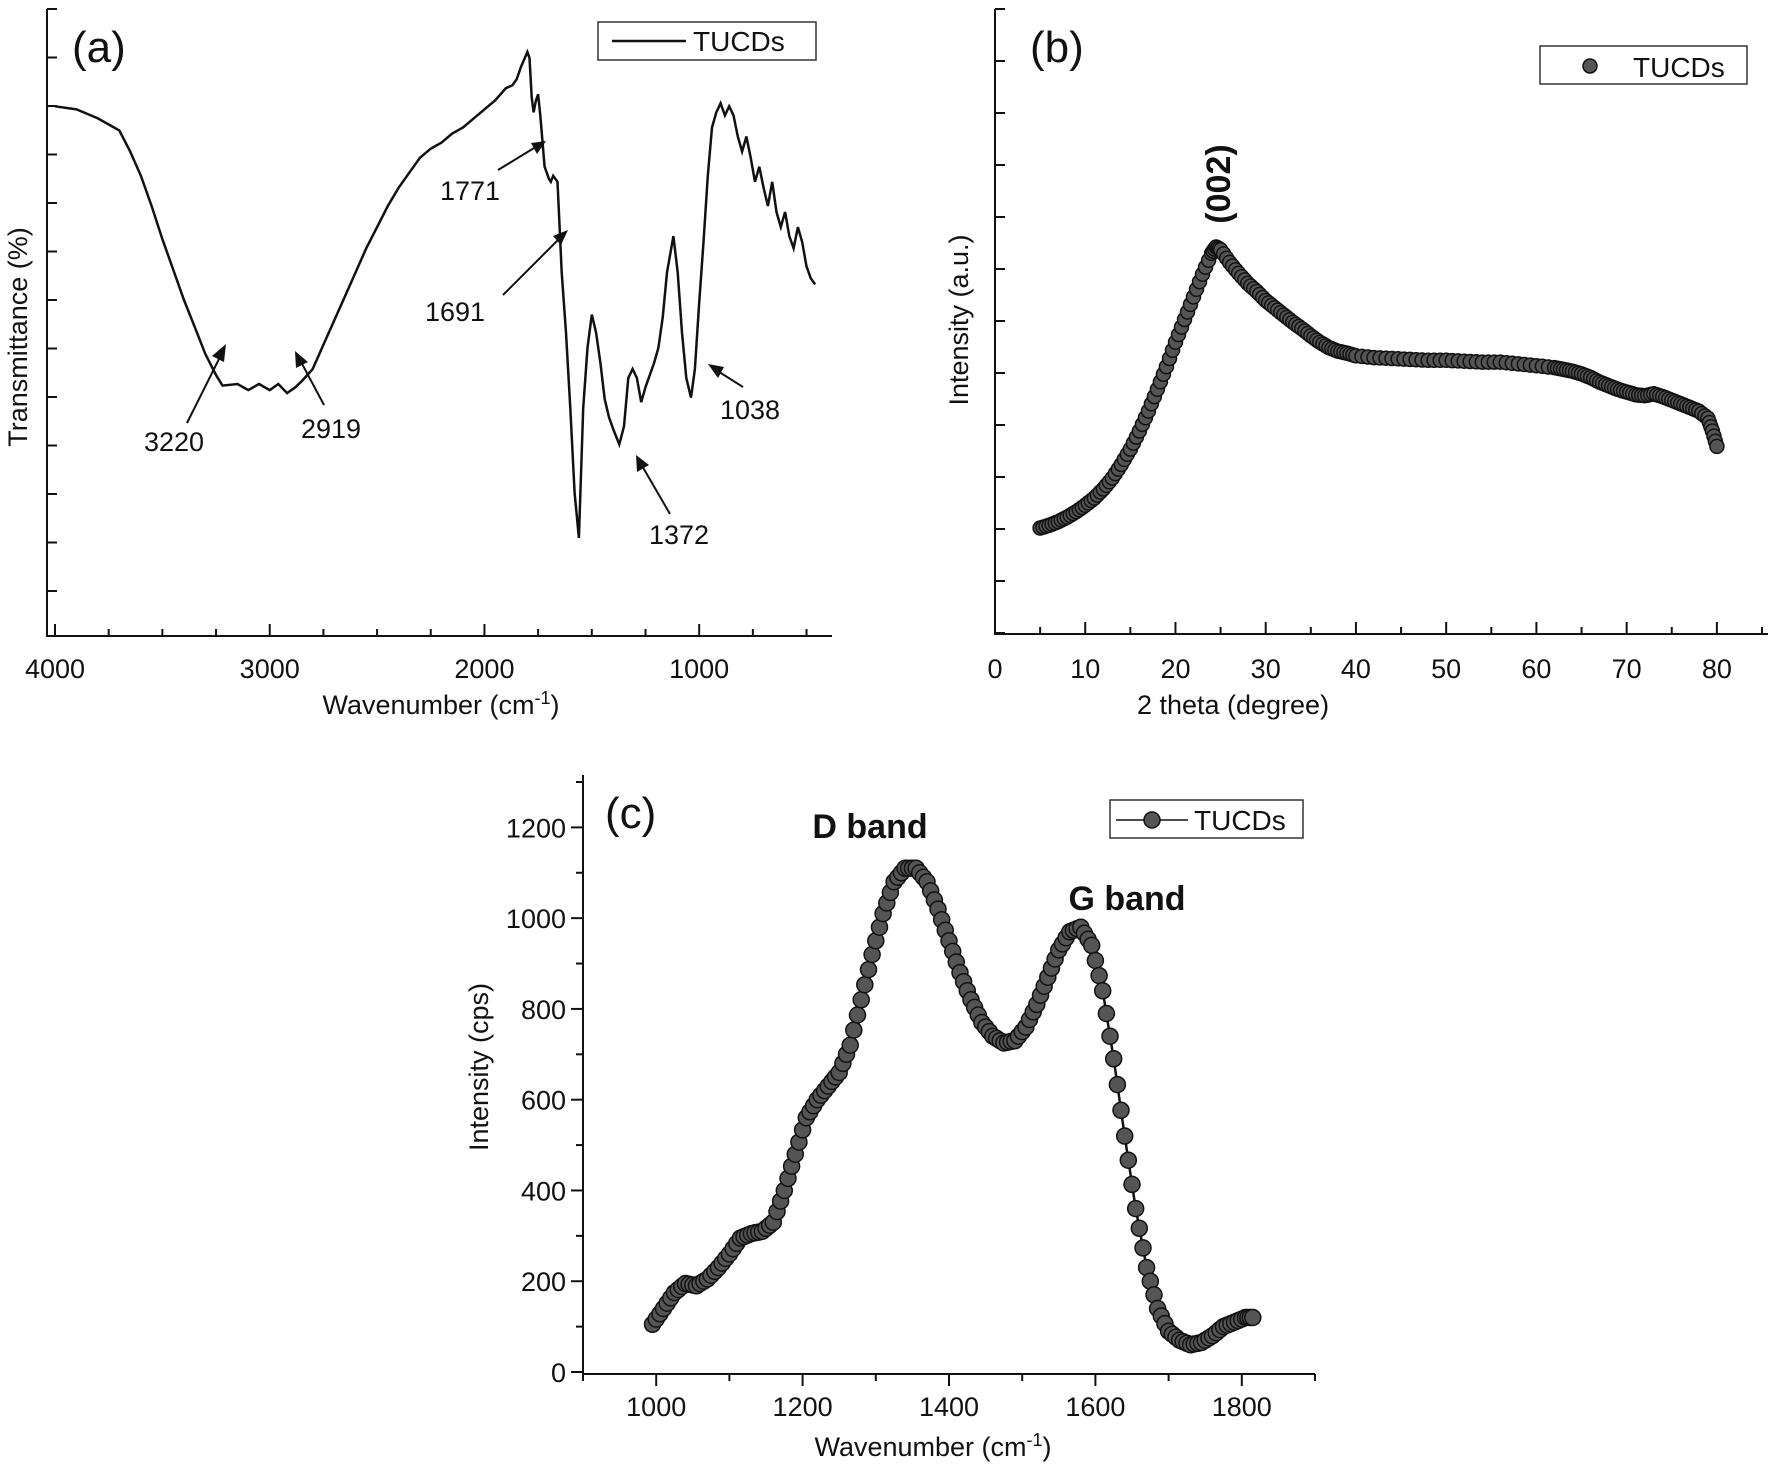 This screenshot has height=1466, width=1772. I want to click on legend-b: TUCDs, so click(1643, 65).